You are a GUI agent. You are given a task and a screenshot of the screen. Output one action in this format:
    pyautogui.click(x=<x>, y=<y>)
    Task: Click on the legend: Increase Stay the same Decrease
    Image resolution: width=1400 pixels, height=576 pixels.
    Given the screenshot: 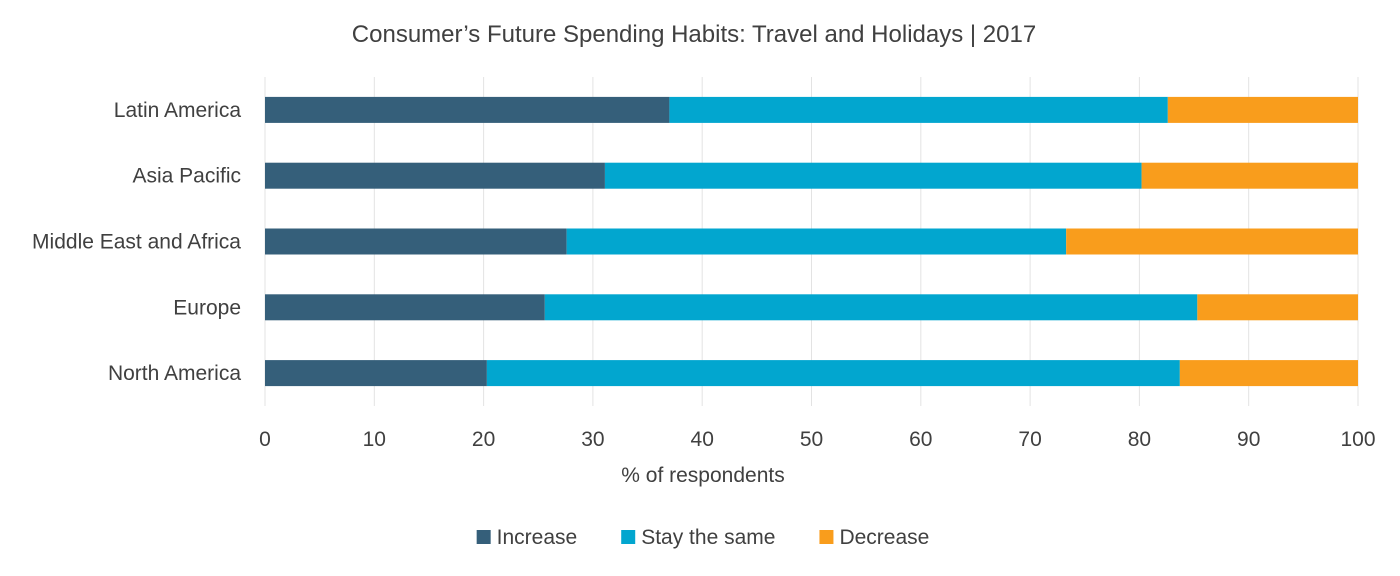 What is the action you would take?
    pyautogui.click(x=702, y=537)
    